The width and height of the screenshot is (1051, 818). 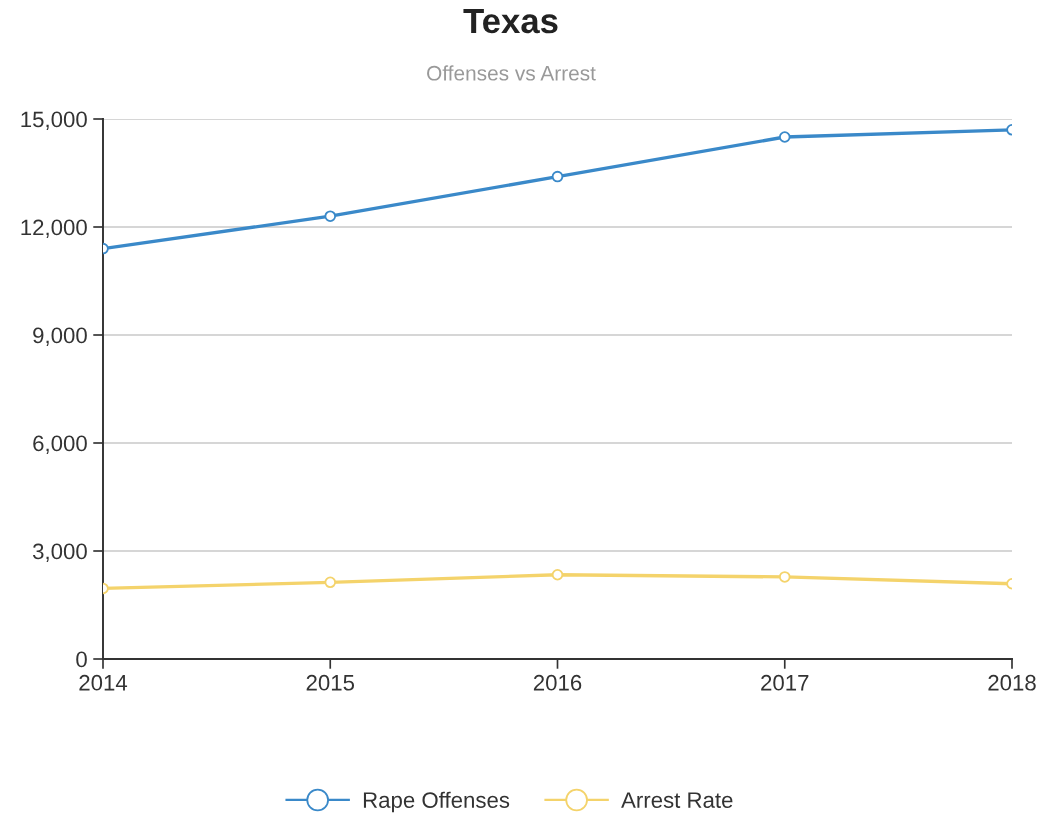 What do you see at coordinates (677, 800) in the screenshot?
I see `legend-label: Arrest Rate` at bounding box center [677, 800].